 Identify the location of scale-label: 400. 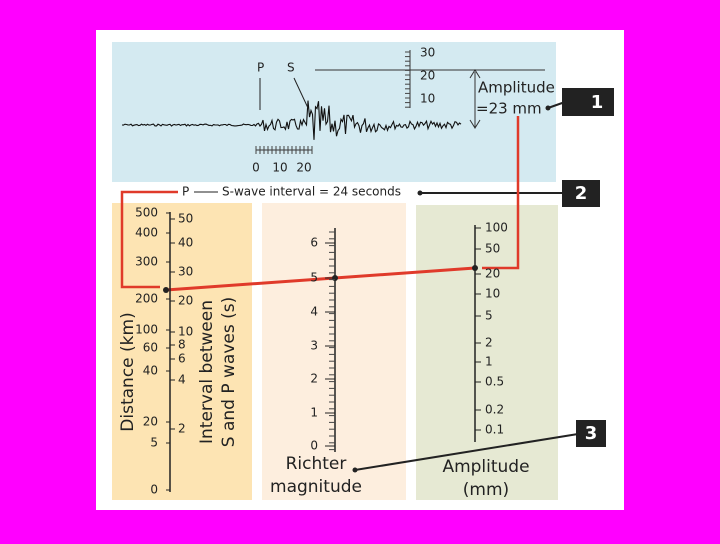
(146, 233).